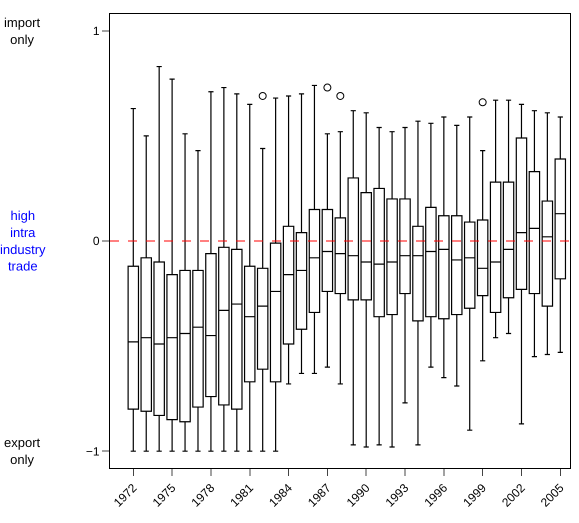 This screenshot has width=579, height=523. Describe the element at coordinates (22, 31) in the screenshot. I see `text: import only` at that location.